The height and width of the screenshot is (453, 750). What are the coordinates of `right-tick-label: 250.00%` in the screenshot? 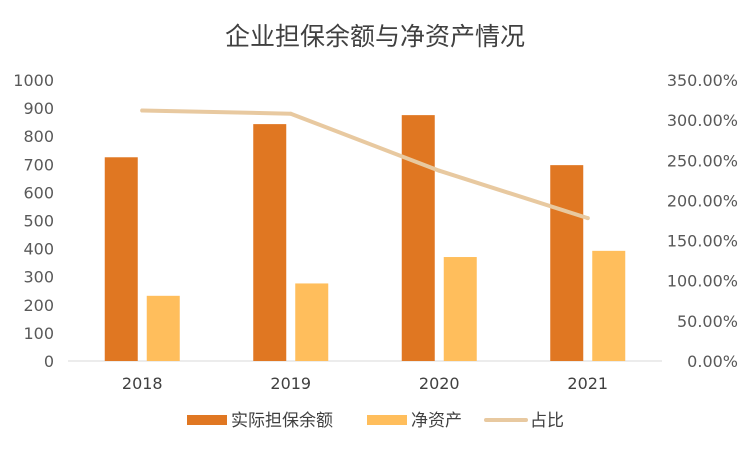 It's located at (702, 160).